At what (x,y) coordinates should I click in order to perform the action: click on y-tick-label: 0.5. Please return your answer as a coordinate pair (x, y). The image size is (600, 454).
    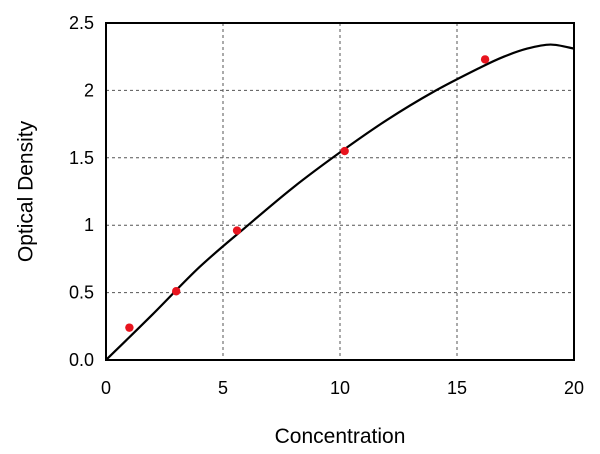
    Looking at the image, I should click on (81, 293).